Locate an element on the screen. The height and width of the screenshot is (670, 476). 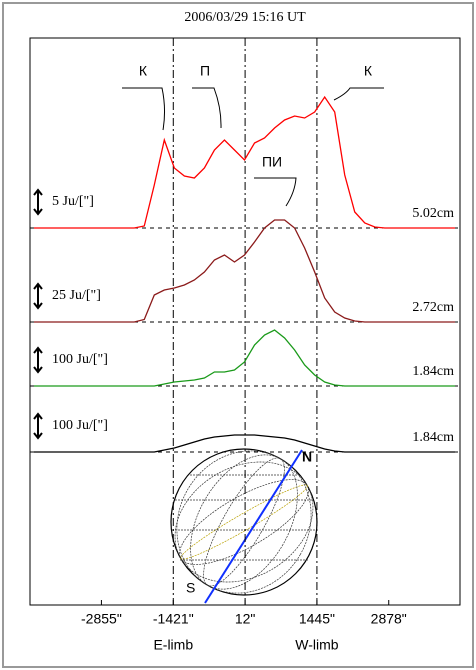
limb-label: E-limb is located at coordinates (173, 645).